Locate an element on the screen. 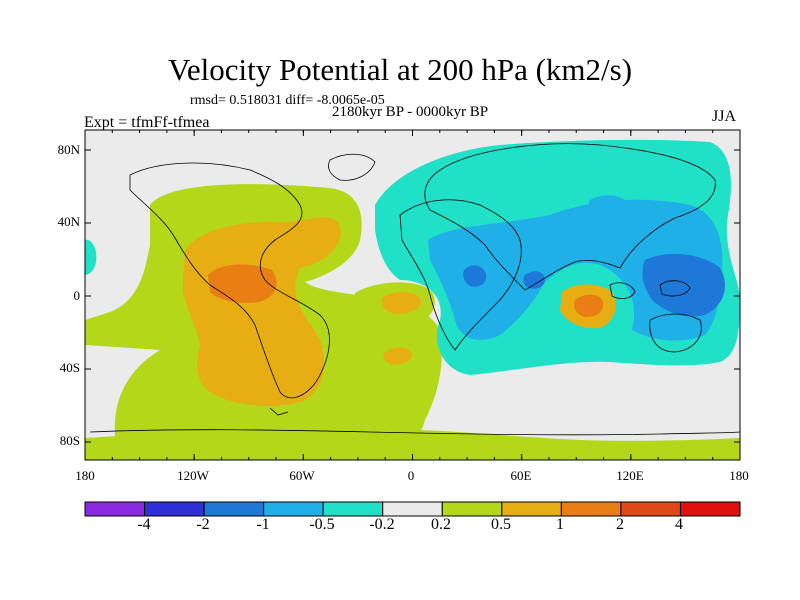 Image resolution: width=800 pixels, height=600 pixels. contour-region-positive-south-belt is located at coordinates (412, 445).